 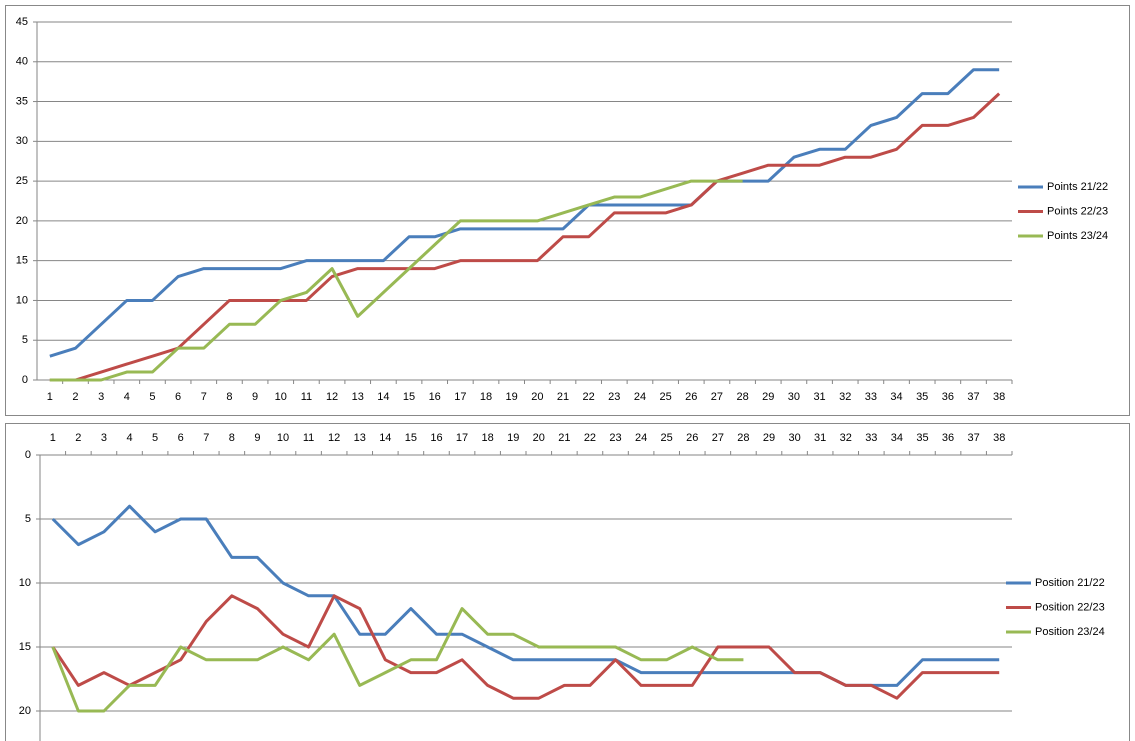 I want to click on x-tick-label: 11, so click(x=306, y=397).